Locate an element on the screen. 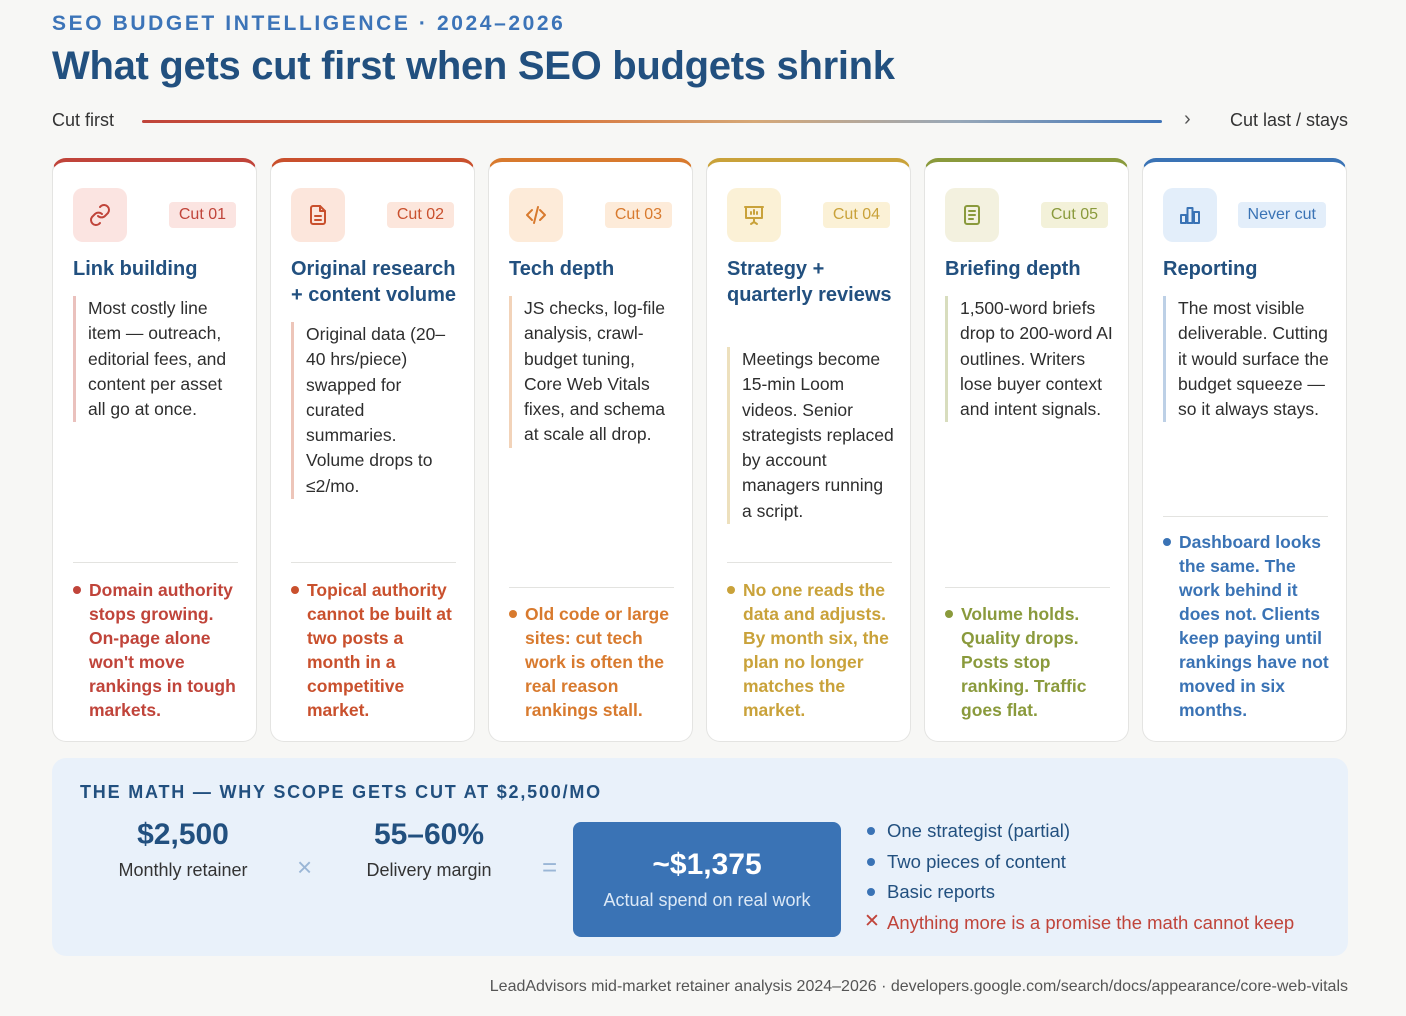 The height and width of the screenshot is (1016, 1406). retainer-stat: $2,500 Monthly retainer is located at coordinates (183, 849).